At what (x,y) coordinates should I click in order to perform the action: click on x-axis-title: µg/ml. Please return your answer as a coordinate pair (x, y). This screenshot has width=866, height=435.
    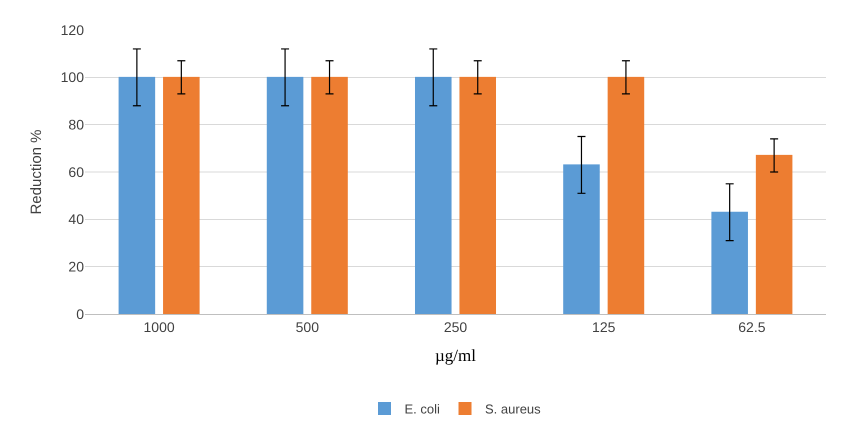
    Looking at the image, I should click on (455, 356).